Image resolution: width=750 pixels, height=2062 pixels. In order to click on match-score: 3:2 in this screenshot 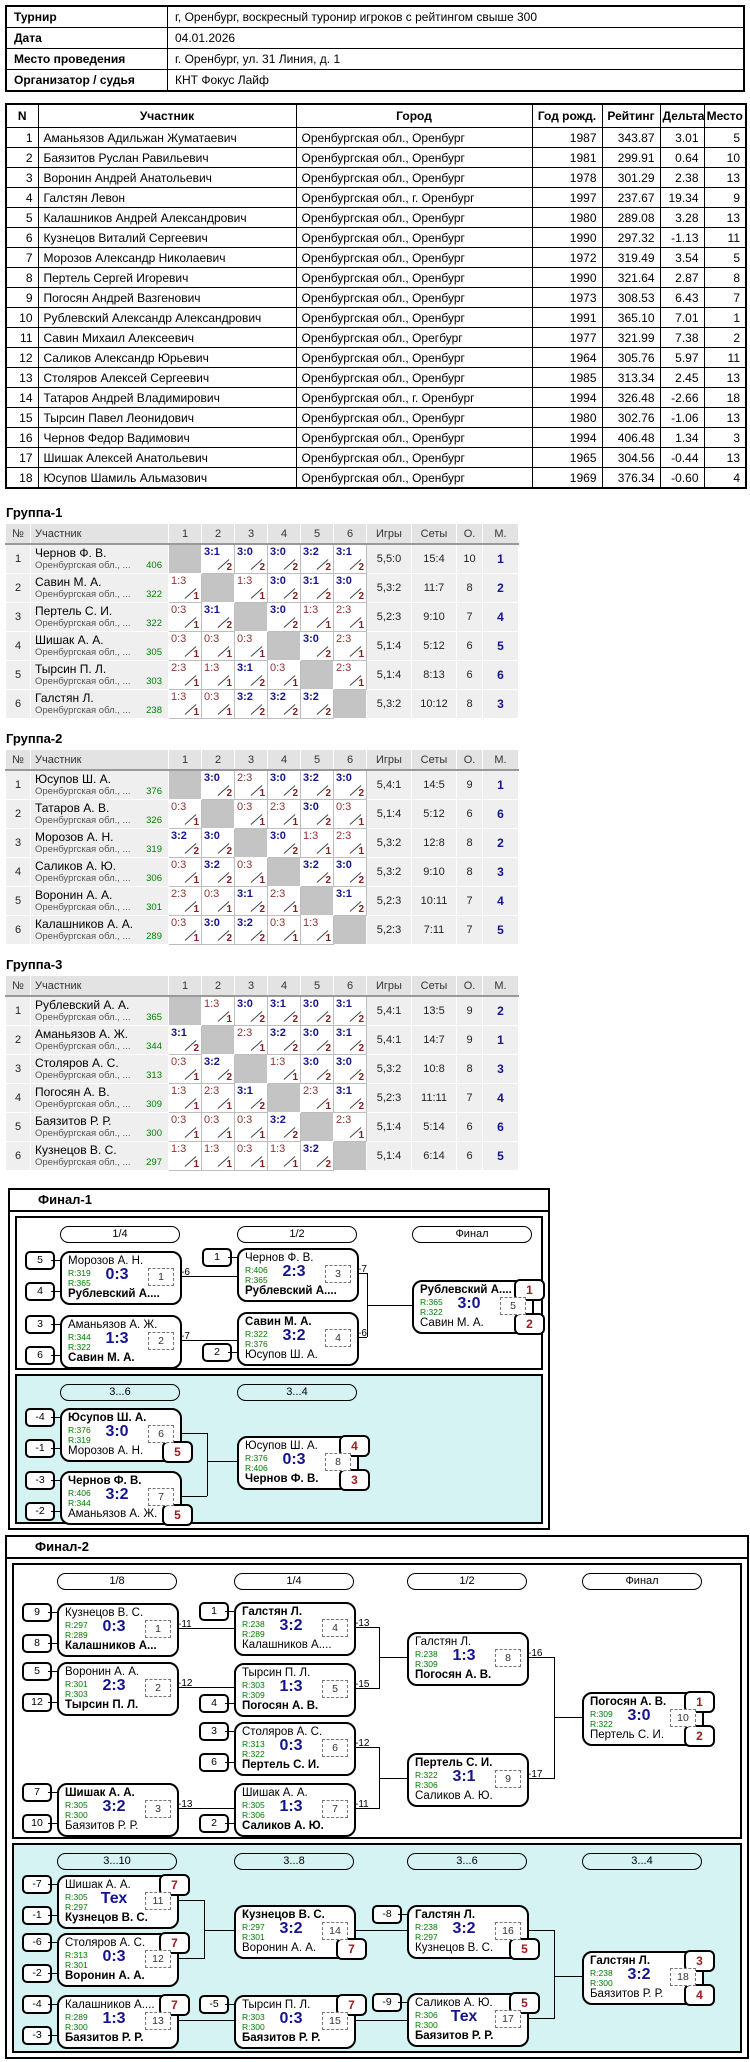, I will do `click(294, 1335)`.